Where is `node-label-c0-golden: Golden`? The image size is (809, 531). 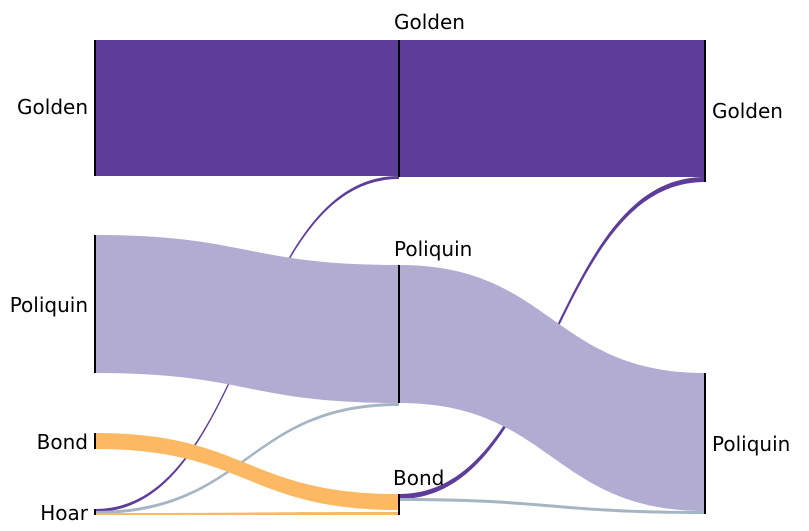
node-label-c0-golden: Golden is located at coordinates (52, 107).